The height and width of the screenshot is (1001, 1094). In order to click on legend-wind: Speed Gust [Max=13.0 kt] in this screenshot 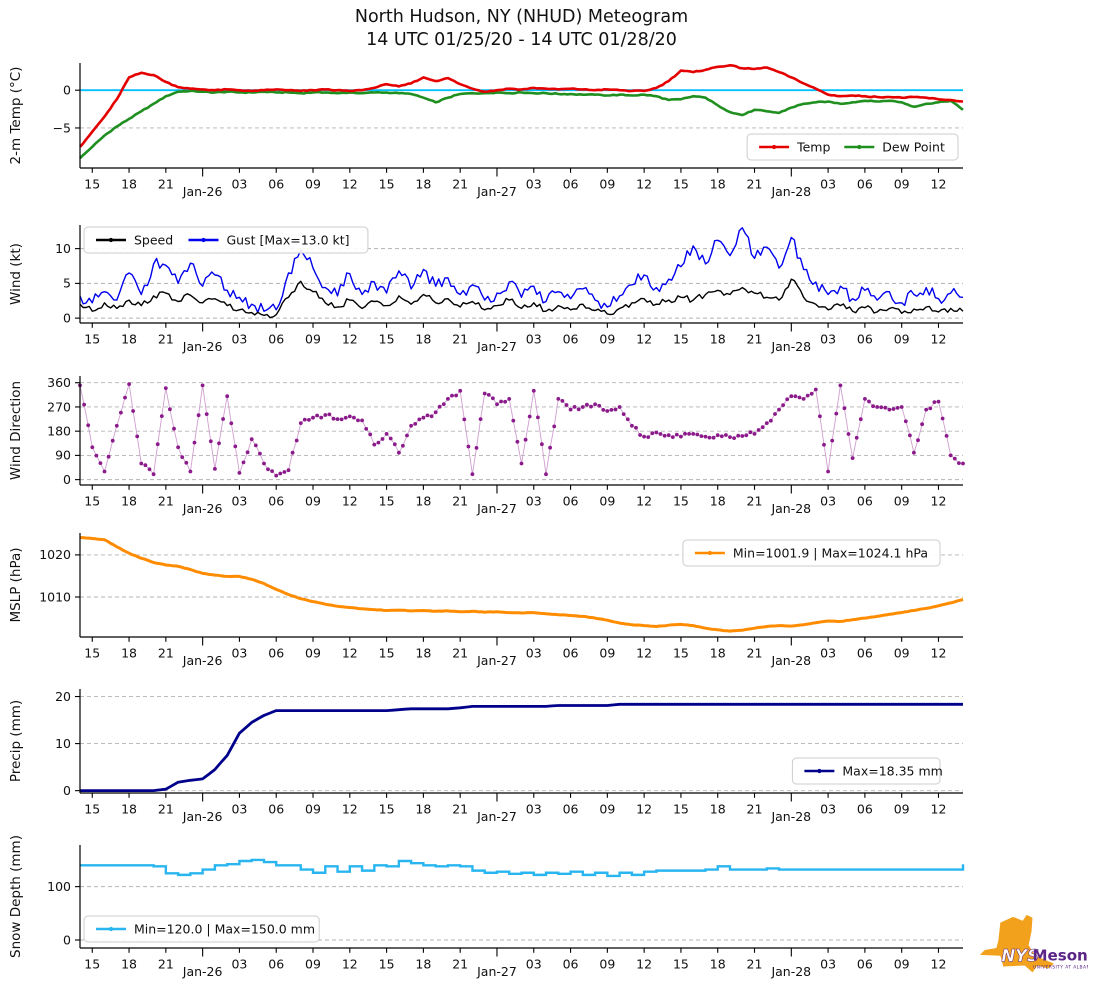, I will do `click(226, 240)`.